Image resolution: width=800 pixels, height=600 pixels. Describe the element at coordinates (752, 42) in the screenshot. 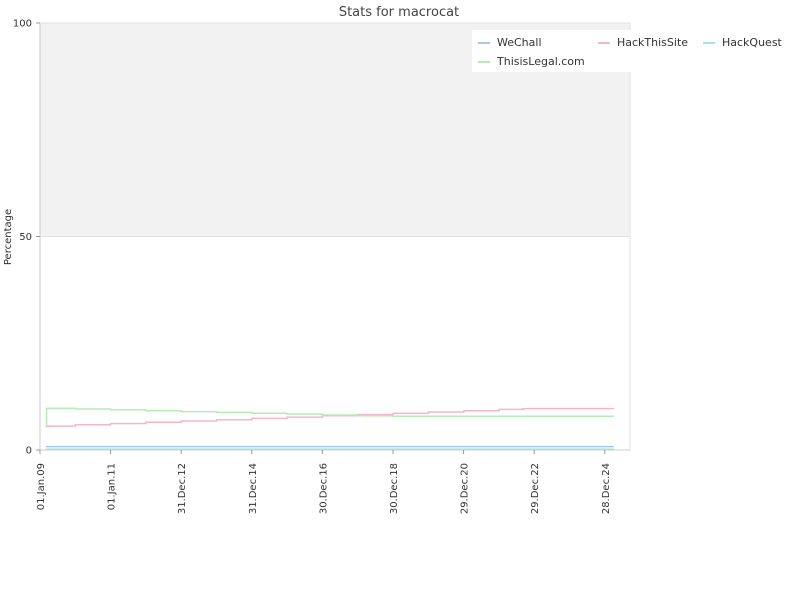

I see `legend-label-hackquest: HackQuest` at that location.